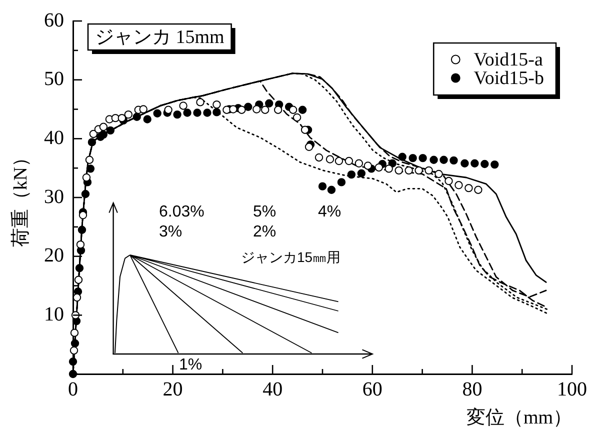 The width and height of the screenshot is (591, 434). I want to click on legend-label: Void15-a, so click(509, 59).